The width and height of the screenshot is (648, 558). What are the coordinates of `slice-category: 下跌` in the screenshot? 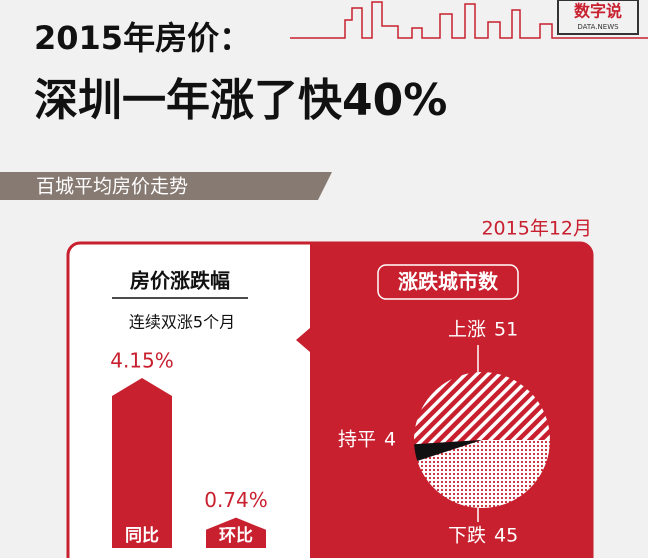 It's located at (467, 536).